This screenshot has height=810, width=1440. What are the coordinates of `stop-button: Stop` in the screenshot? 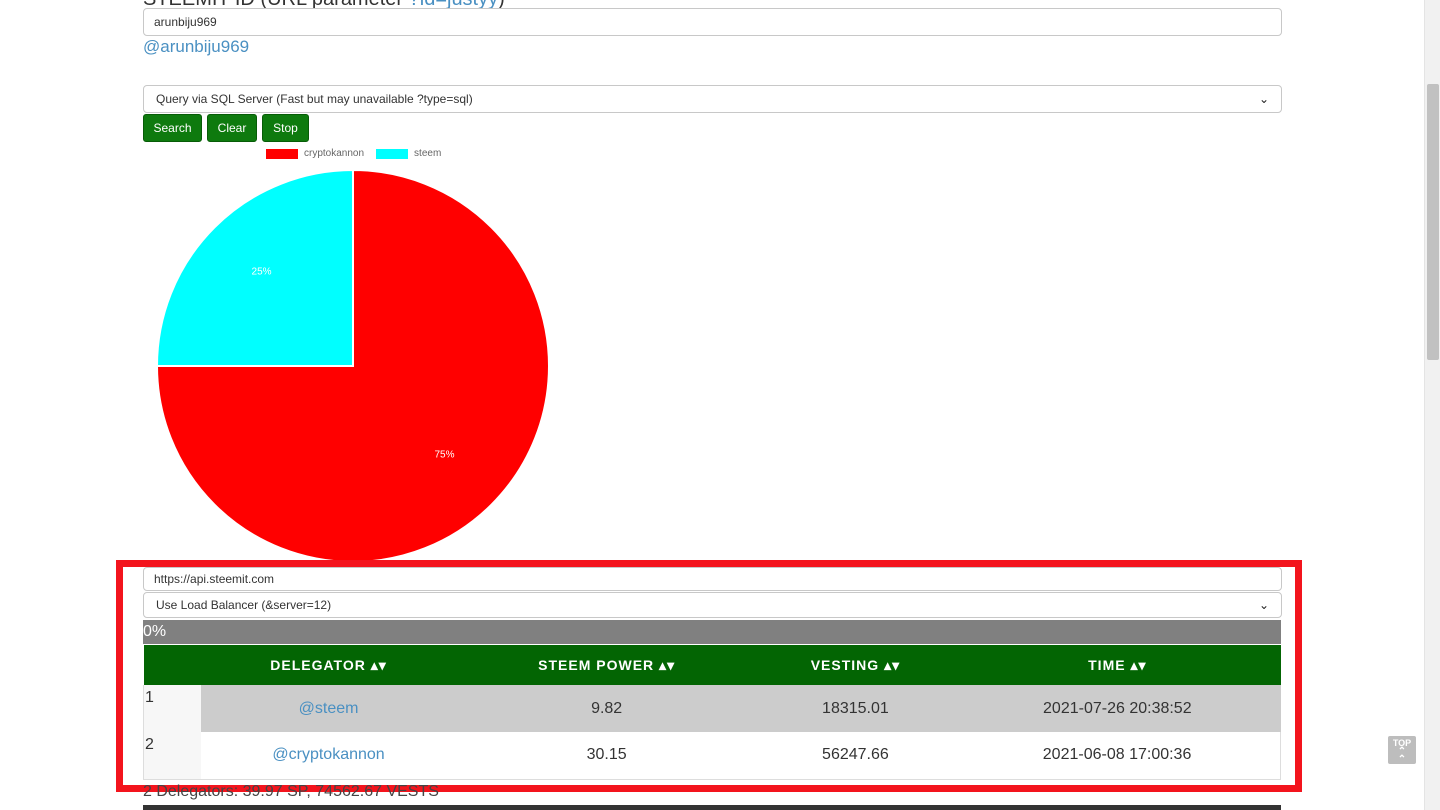 It's located at (285, 128).